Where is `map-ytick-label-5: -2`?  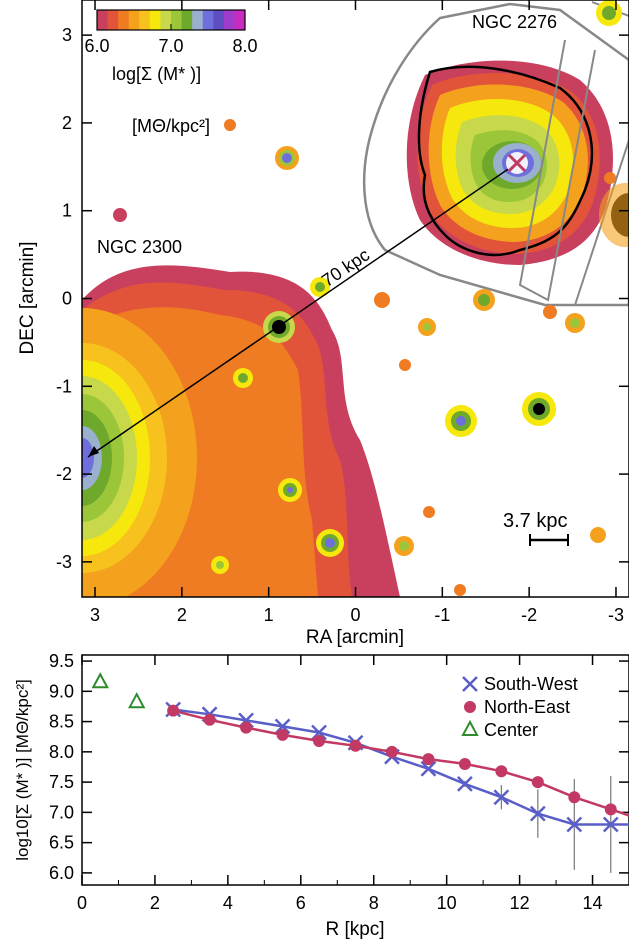
map-ytick-label-5: -2 is located at coordinates (64, 474).